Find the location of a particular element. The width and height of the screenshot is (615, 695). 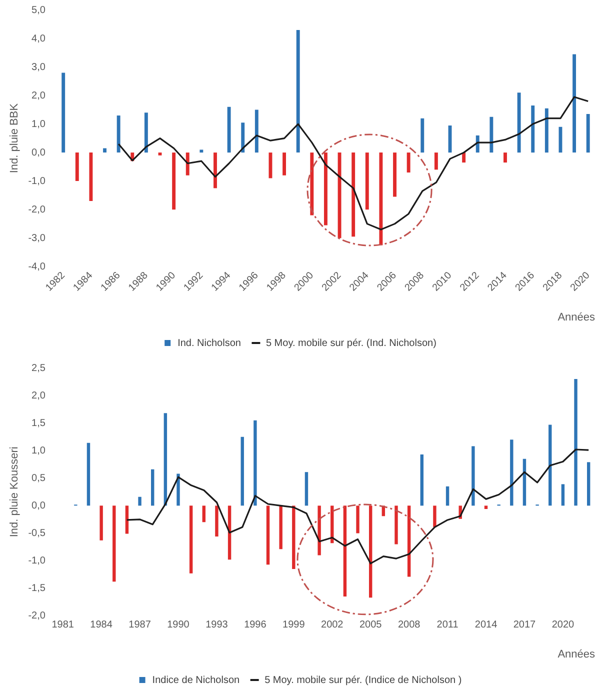

y-tick-label: 4,0 is located at coordinates (39, 38).